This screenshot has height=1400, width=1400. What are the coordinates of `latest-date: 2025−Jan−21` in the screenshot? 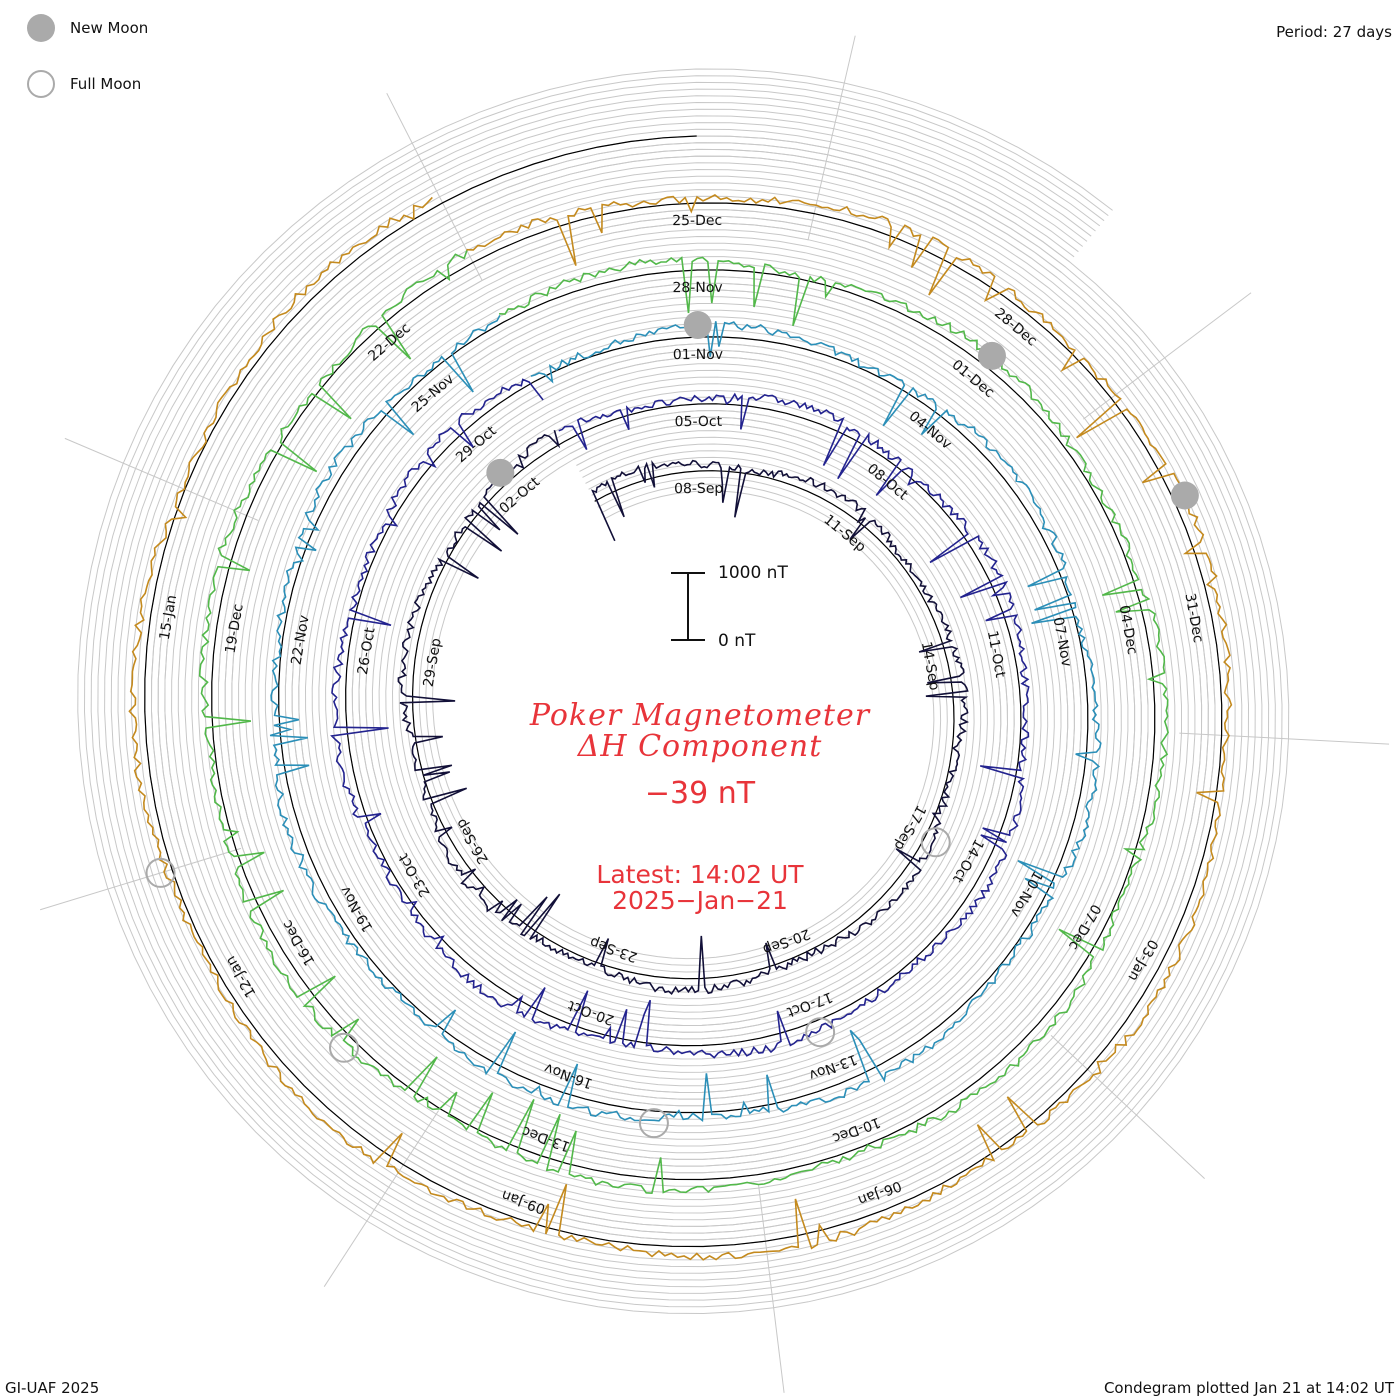 It's located at (700, 900).